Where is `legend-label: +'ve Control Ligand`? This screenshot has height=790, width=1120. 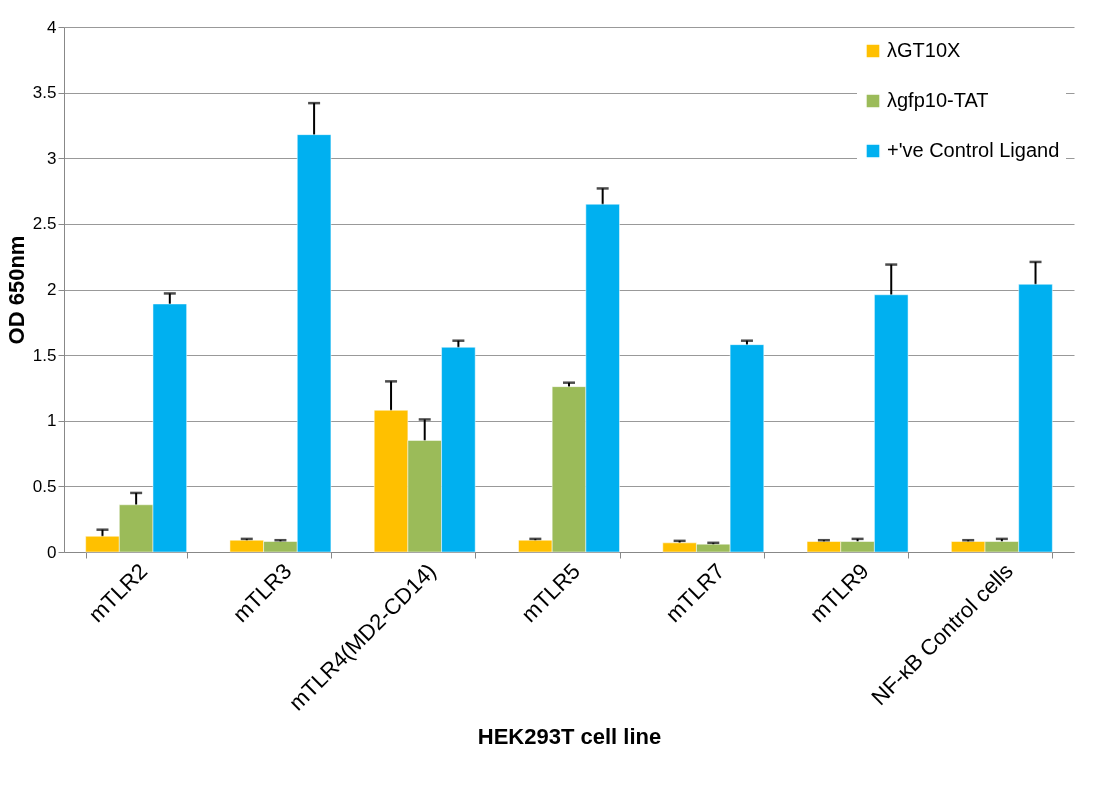 legend-label: +'ve Control Ligand is located at coordinates (973, 150).